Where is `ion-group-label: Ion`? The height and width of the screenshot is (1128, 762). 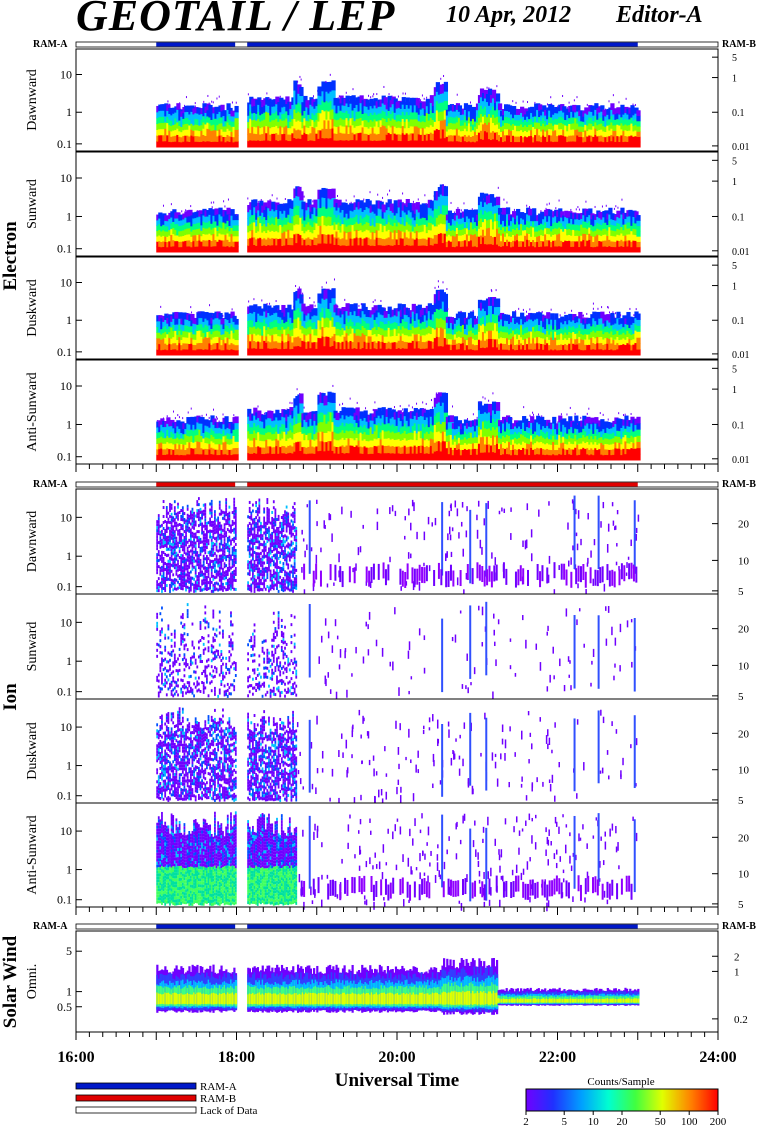 ion-group-label: Ion is located at coordinates (10, 697).